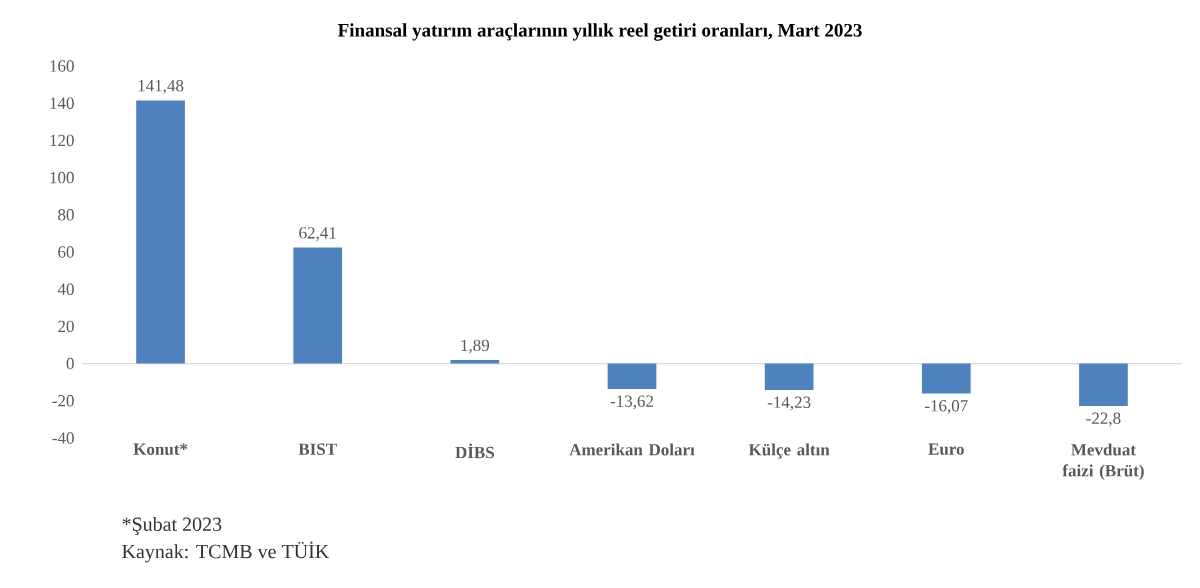  Describe the element at coordinates (475, 346) in the screenshot. I see `data-label: 1,89` at that location.